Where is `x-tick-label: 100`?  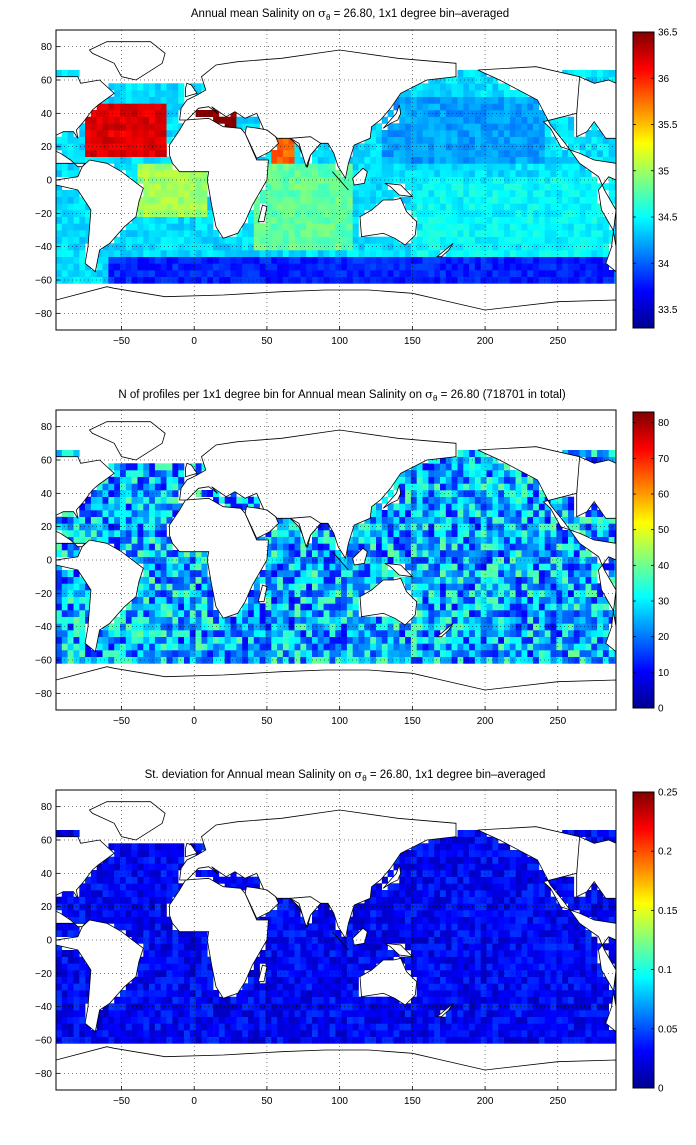 x-tick-label: 100 is located at coordinates (339, 721).